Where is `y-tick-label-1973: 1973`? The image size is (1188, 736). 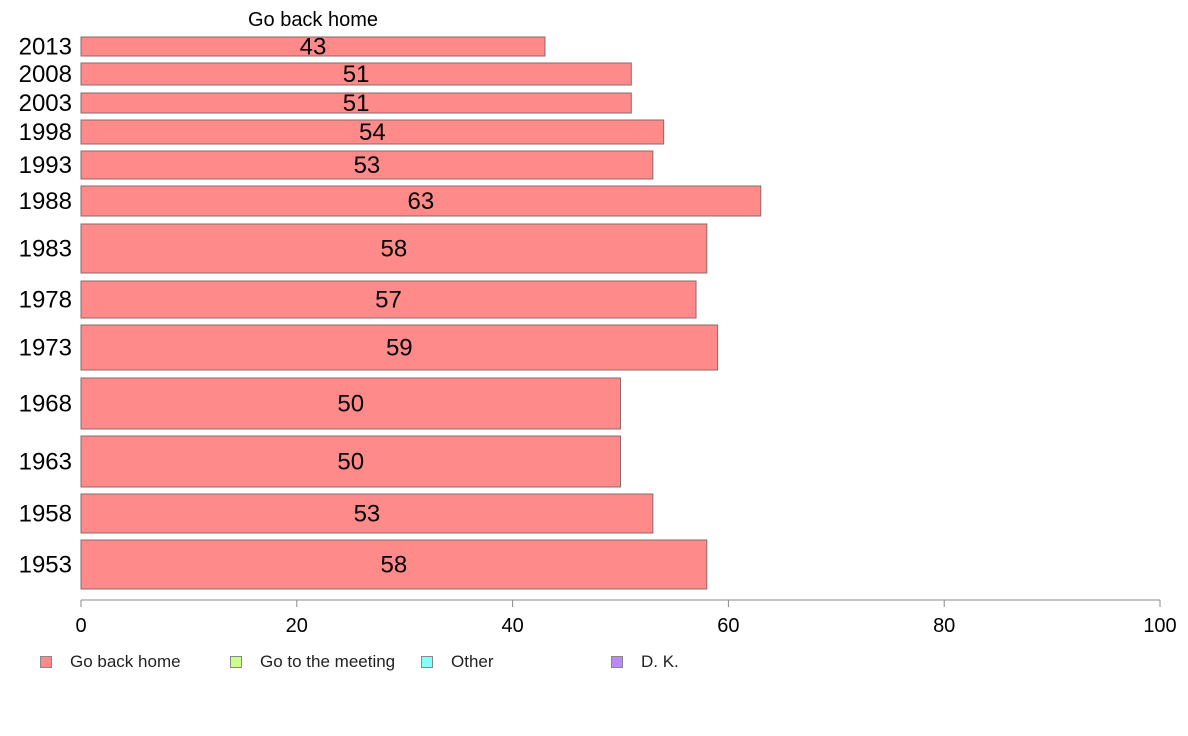
y-tick-label-1973: 1973 is located at coordinates (45, 348).